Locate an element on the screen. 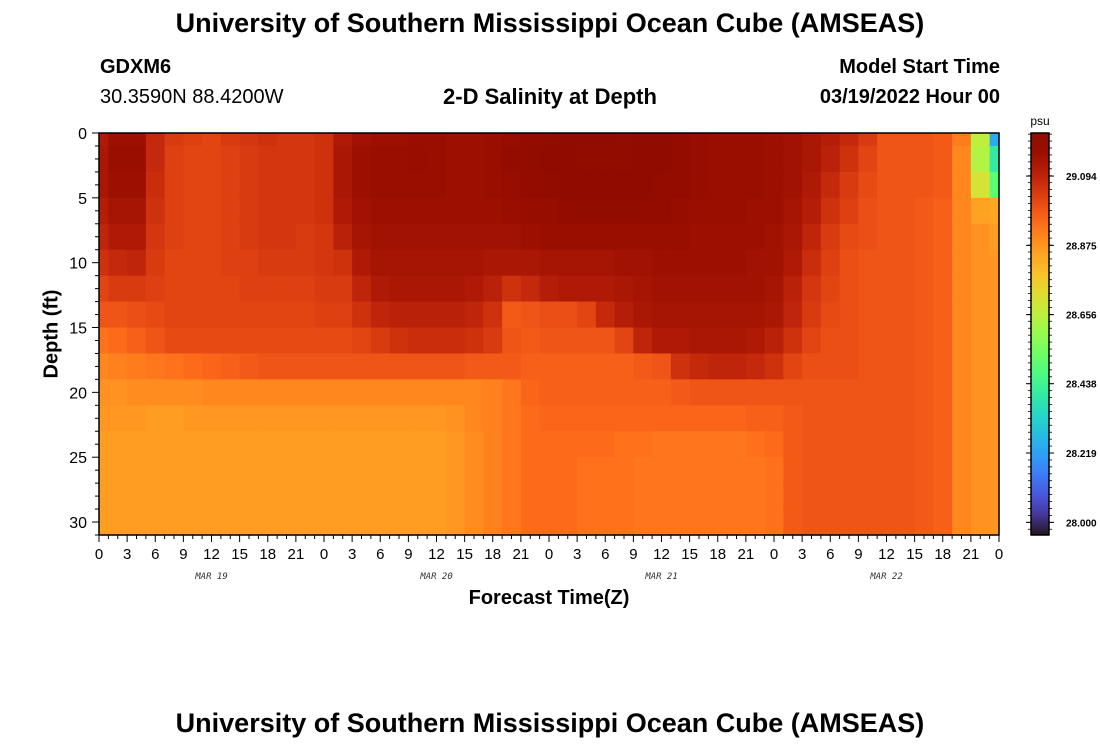 Image resolution: width=1100 pixels, height=750 pixels. x-tick-label: 12 is located at coordinates (211, 554).